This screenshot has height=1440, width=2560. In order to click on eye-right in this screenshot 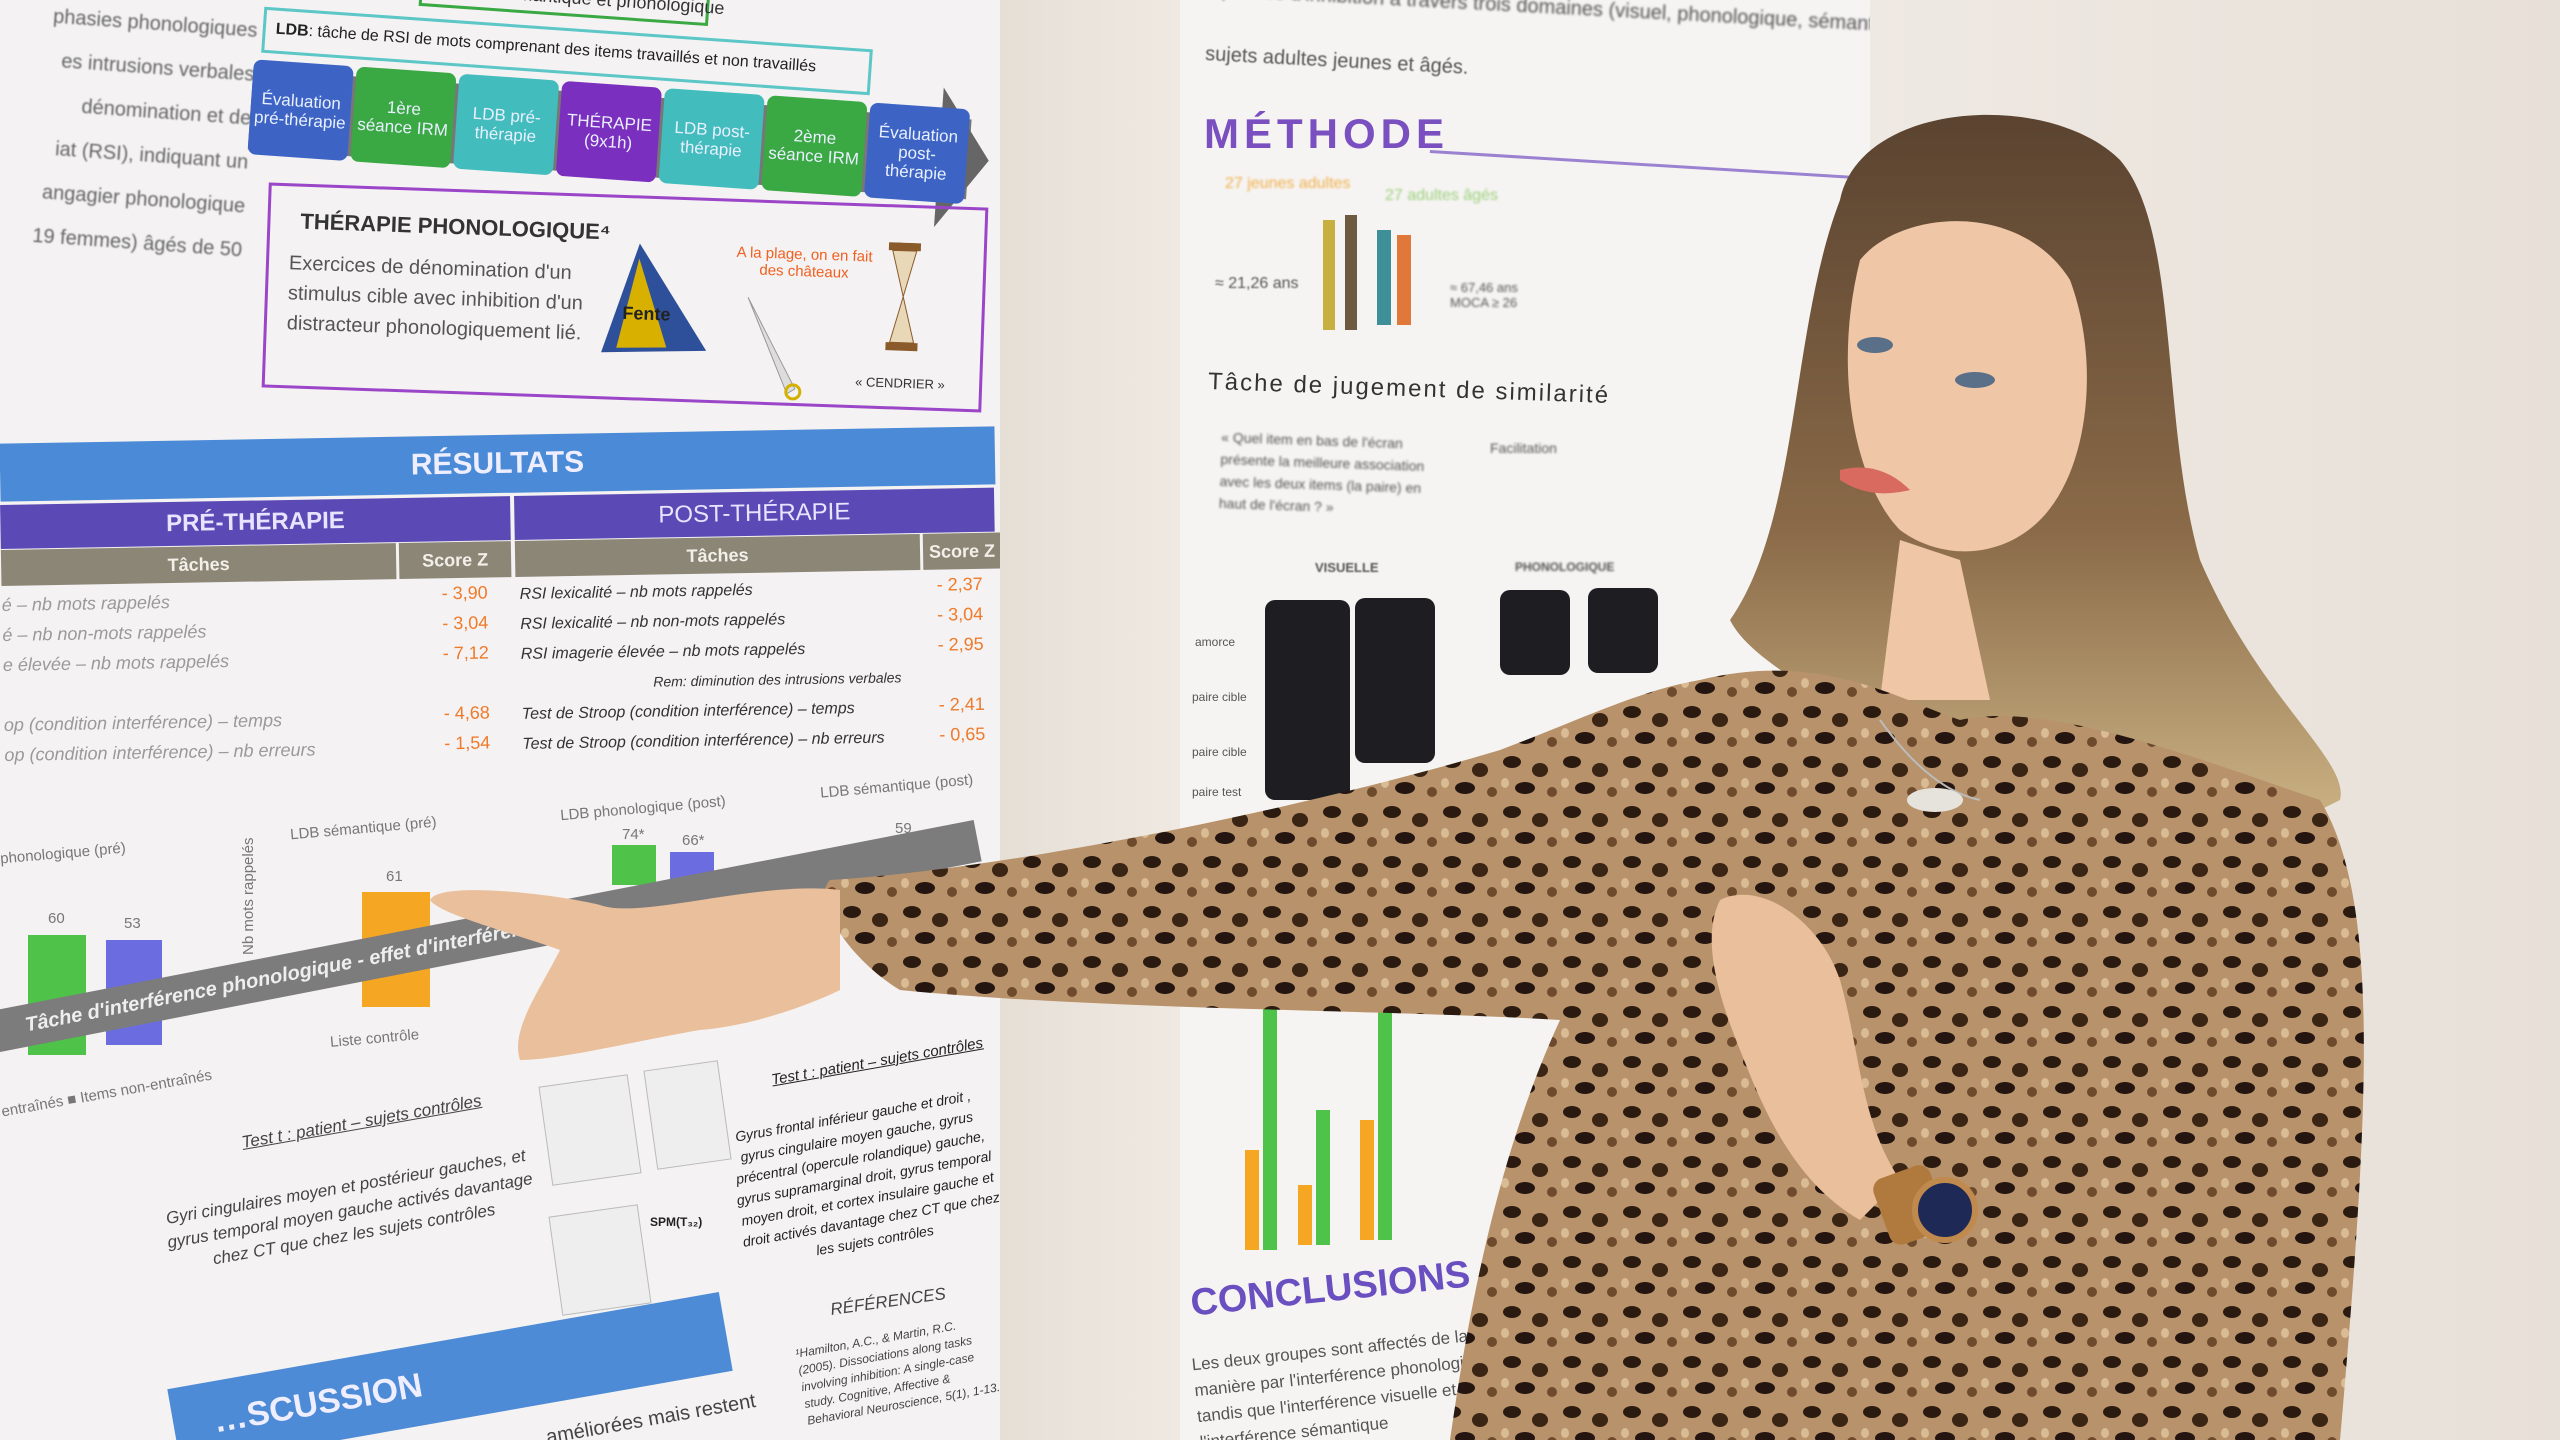, I will do `click(1975, 380)`.